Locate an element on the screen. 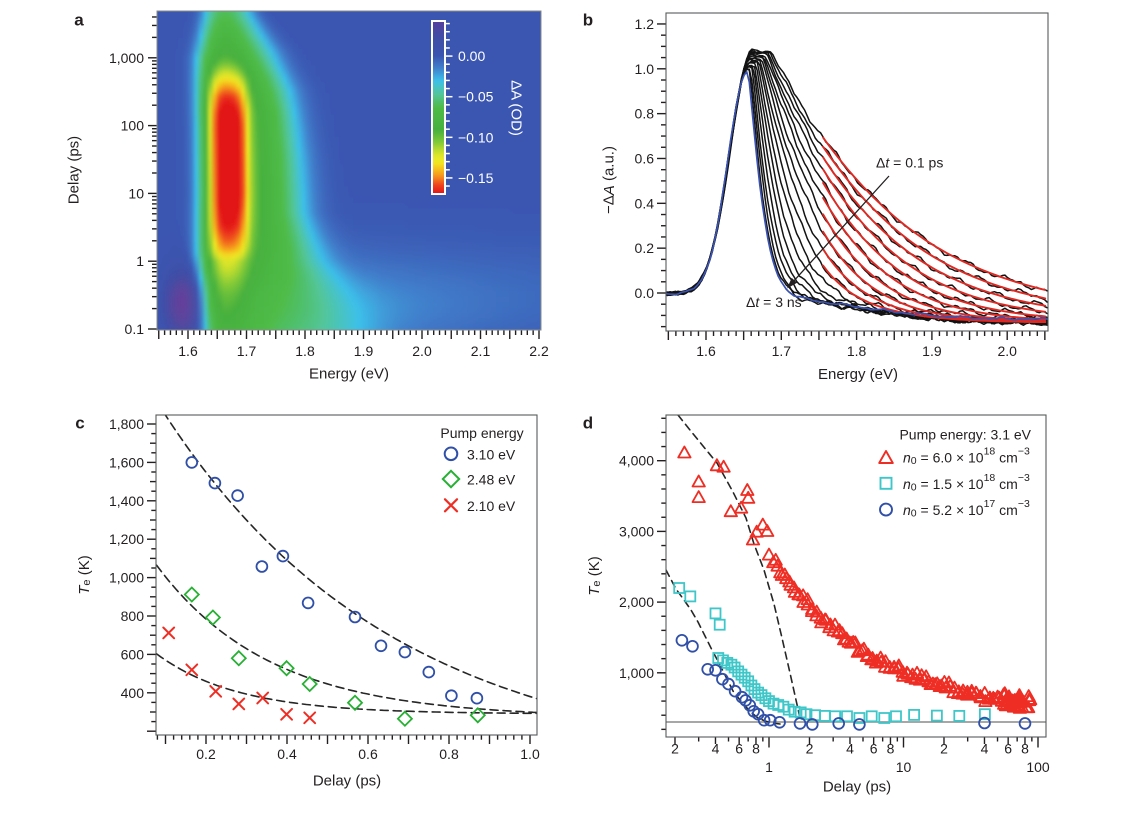 This screenshot has width=1123, height=815. svg-text: 1,400 is located at coordinates (126, 501).